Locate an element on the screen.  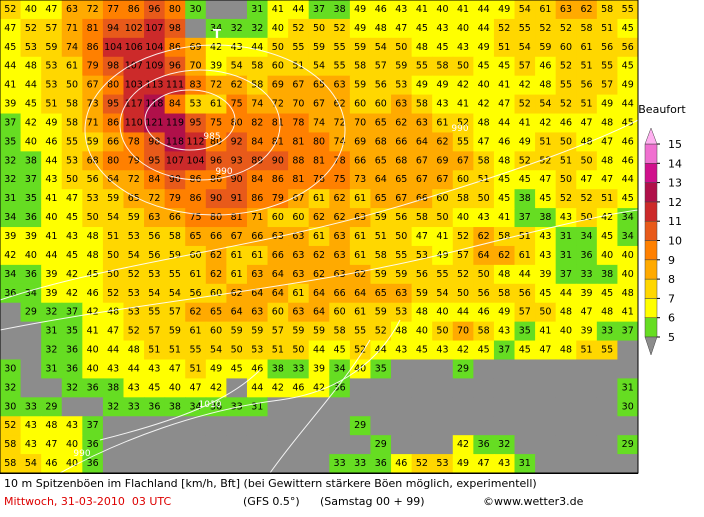
wind-value: 53 is located at coordinates (51, 85).